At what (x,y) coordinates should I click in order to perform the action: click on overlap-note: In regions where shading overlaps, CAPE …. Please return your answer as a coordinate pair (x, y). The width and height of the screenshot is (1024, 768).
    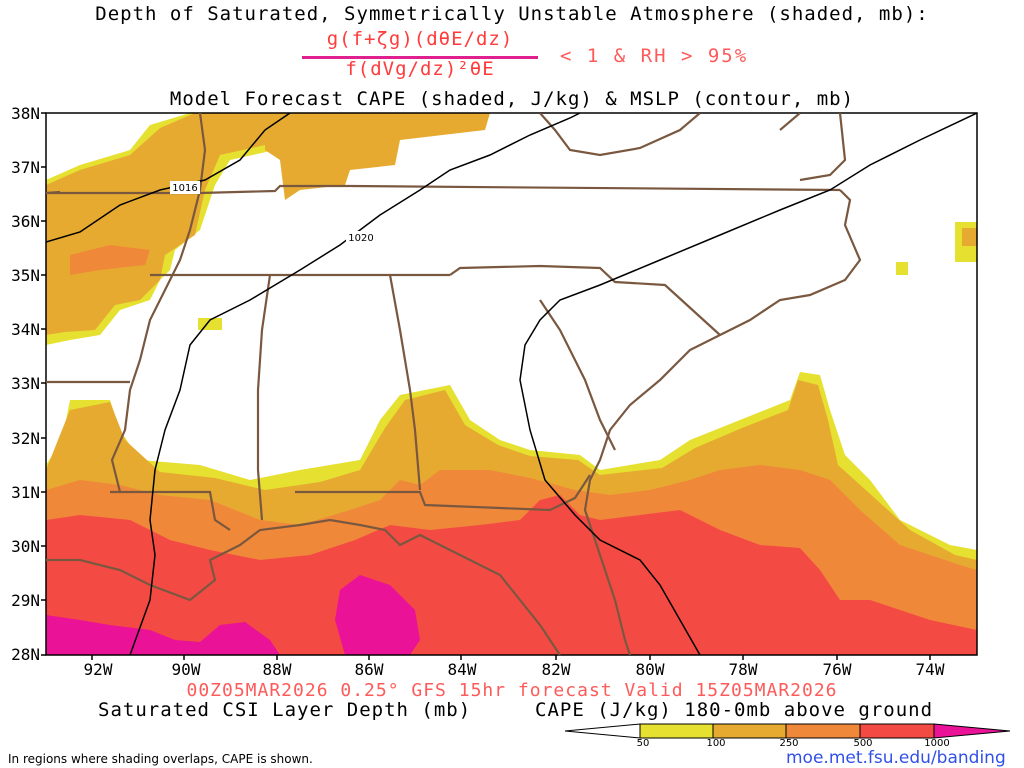
    Looking at the image, I should click on (160, 759).